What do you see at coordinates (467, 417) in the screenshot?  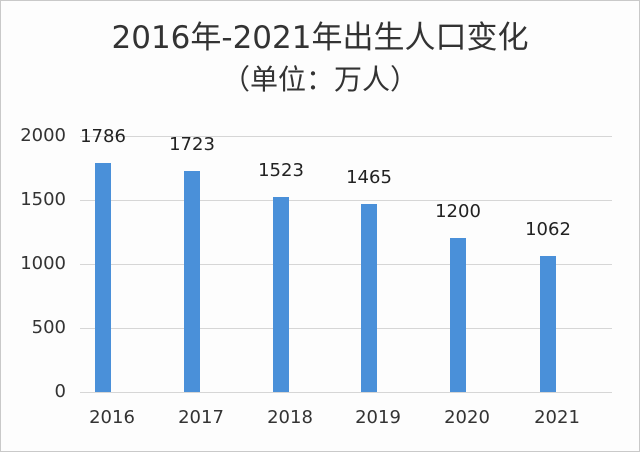 I see `x-tick-label: 2020` at bounding box center [467, 417].